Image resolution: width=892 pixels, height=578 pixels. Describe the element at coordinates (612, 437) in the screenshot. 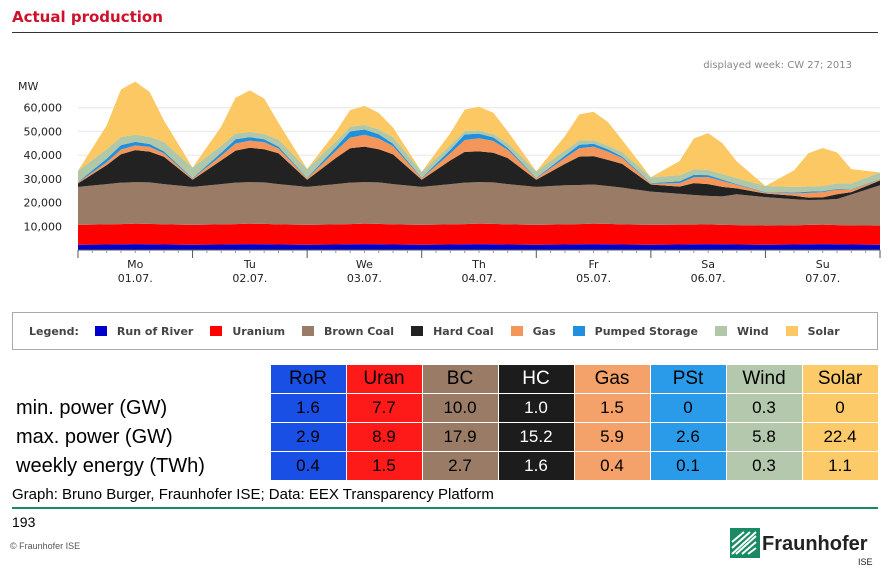

I see `table-cell: 5.9` at that location.